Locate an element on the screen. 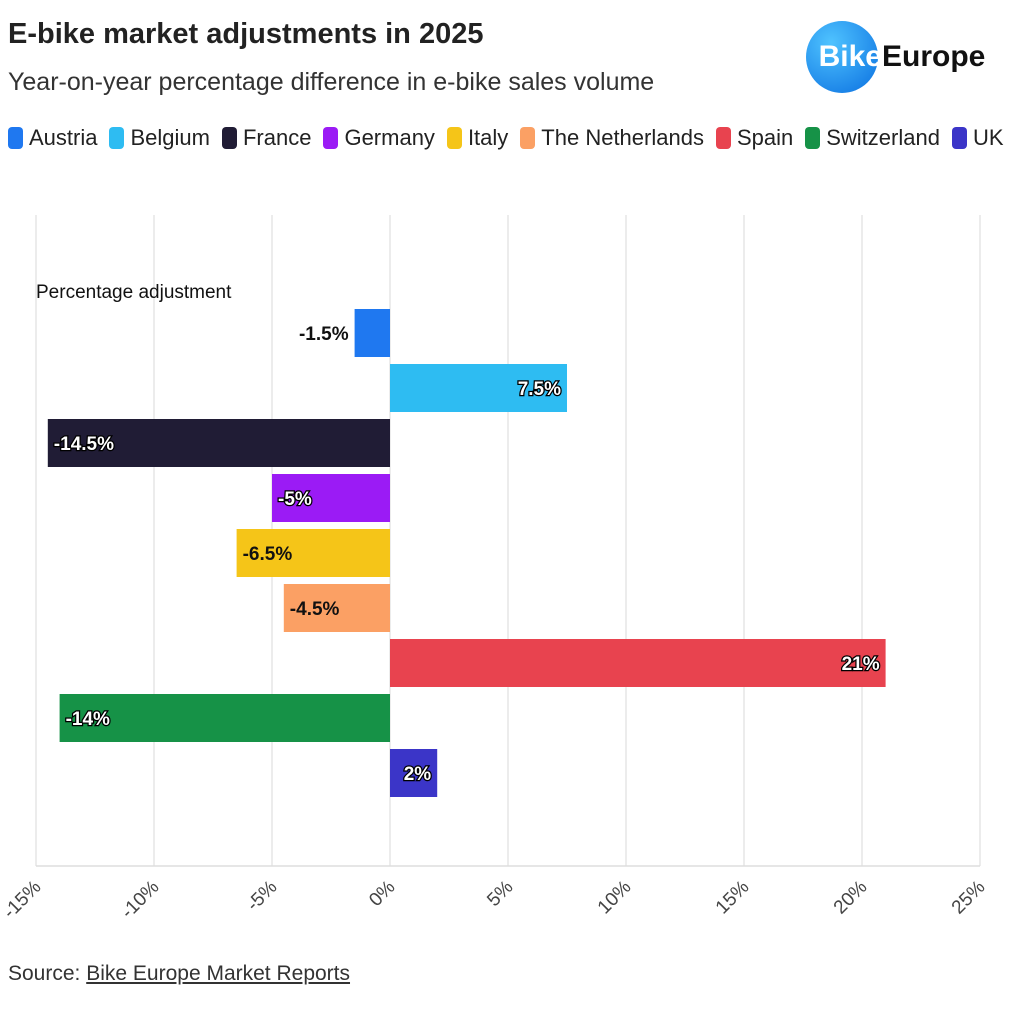  legend-label: Switzerland is located at coordinates (883, 137).